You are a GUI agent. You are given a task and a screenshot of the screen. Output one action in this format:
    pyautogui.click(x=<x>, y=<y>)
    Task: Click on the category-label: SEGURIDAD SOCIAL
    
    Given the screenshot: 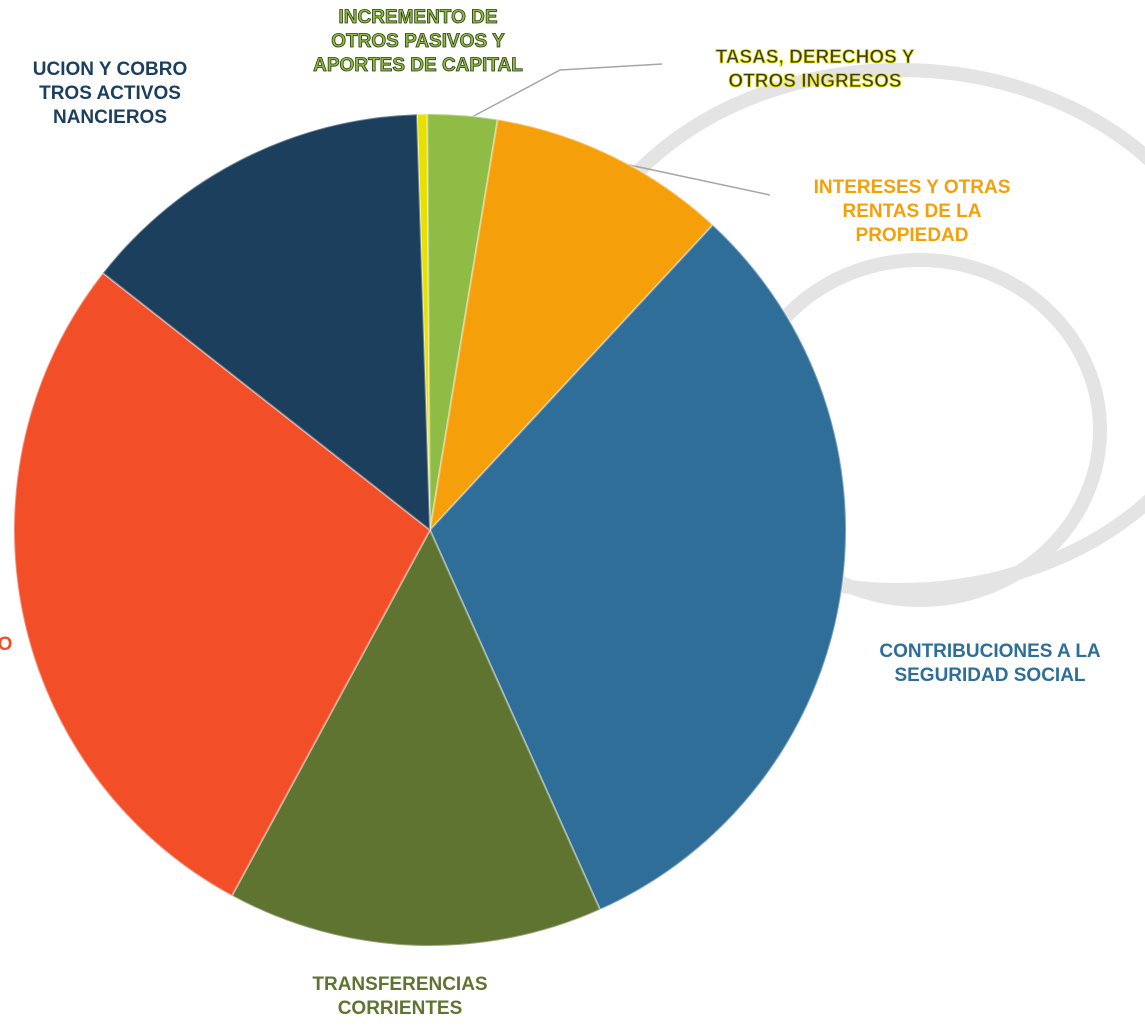 What is the action you would take?
    pyautogui.click(x=989, y=675)
    